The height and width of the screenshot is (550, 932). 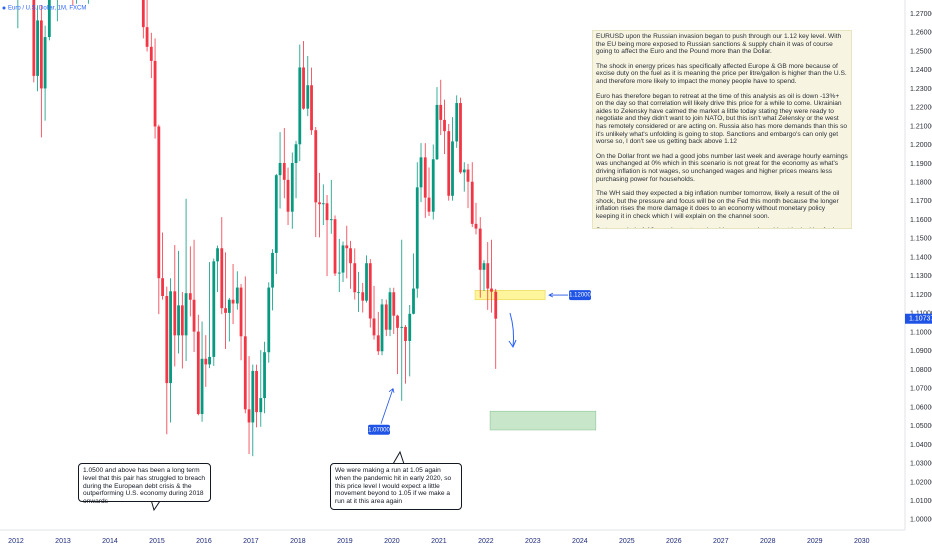 I want to click on price-label: 1.12000, so click(x=580, y=296).